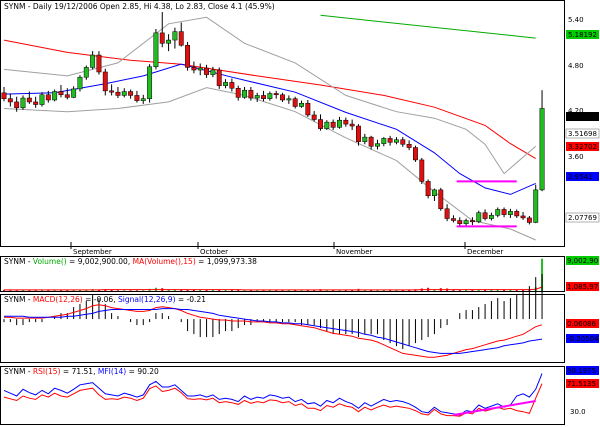  Describe the element at coordinates (582, 287) in the screenshot. I see `volume-tag-label: 1,085,97` at that location.